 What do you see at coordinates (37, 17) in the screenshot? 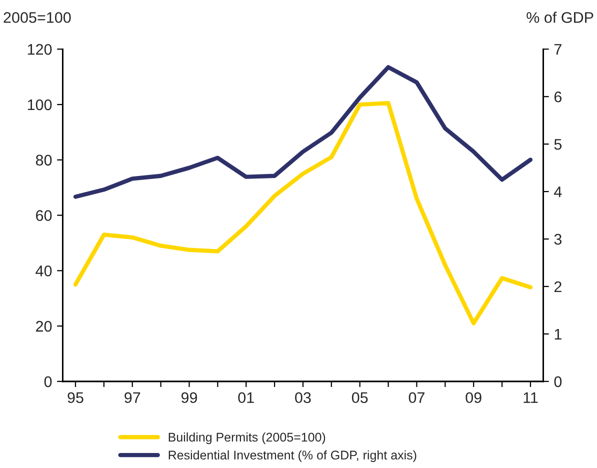
I see `y-axis-title: 2005=100` at bounding box center [37, 17].